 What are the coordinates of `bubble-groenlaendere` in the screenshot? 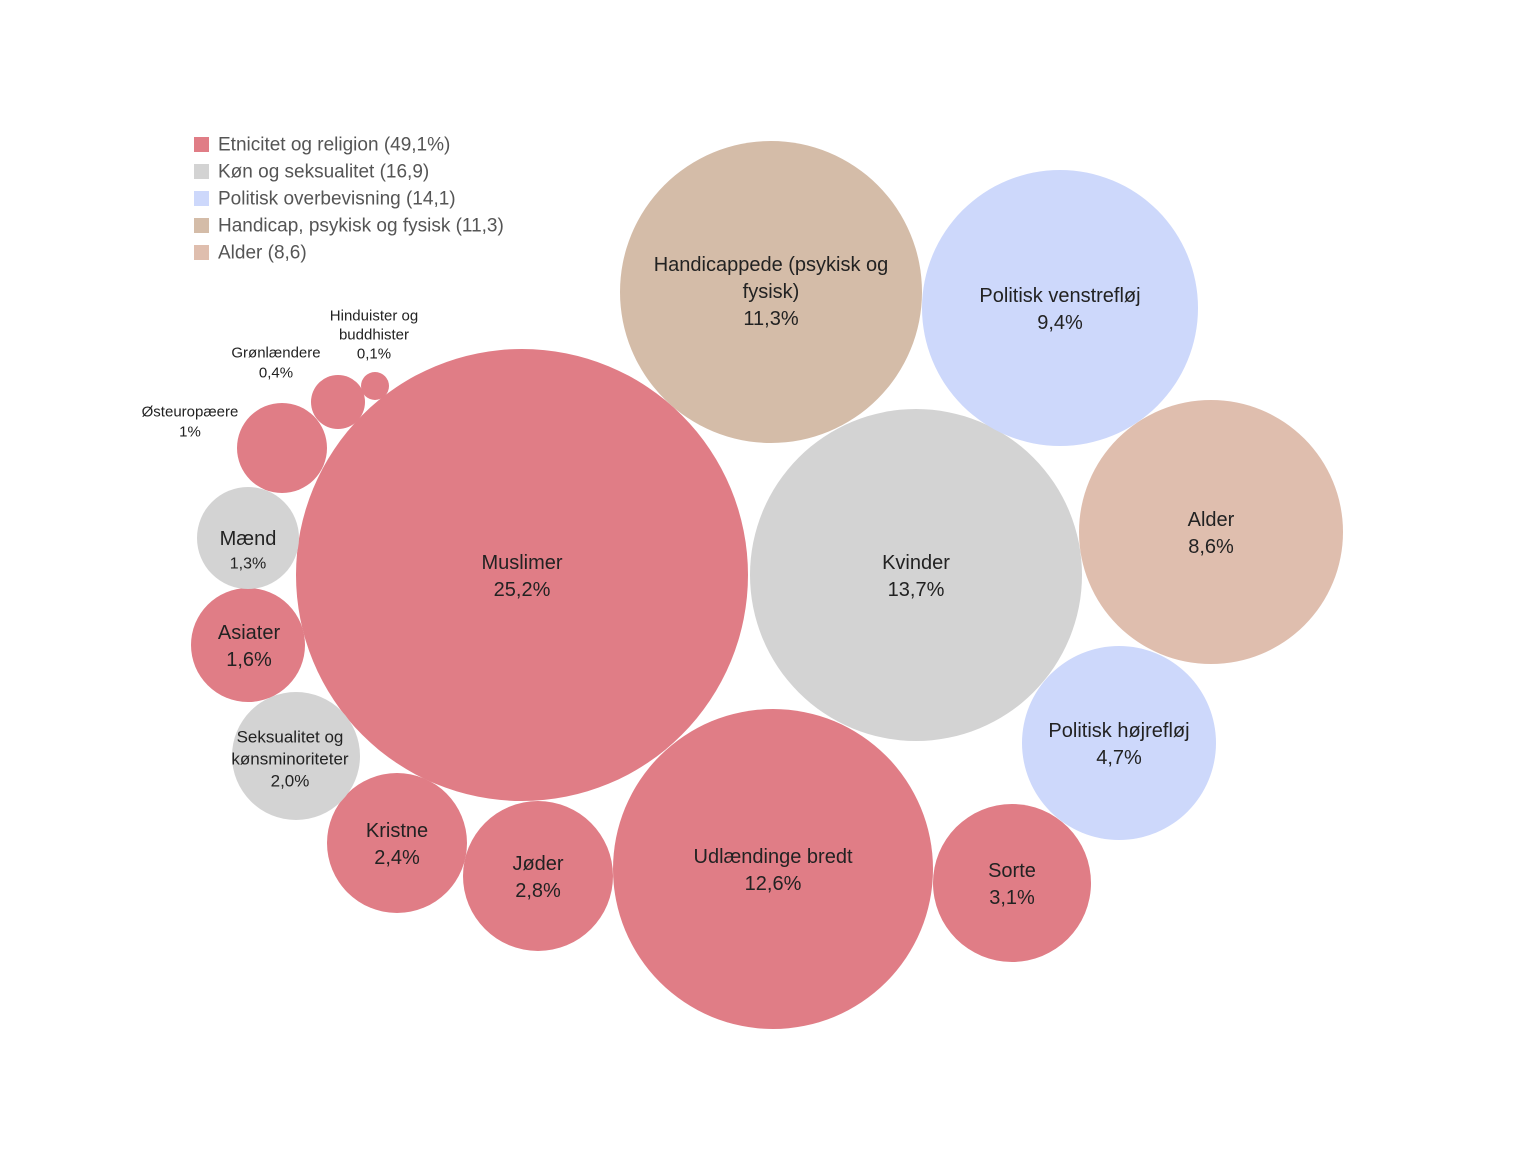 It's located at (338, 402).